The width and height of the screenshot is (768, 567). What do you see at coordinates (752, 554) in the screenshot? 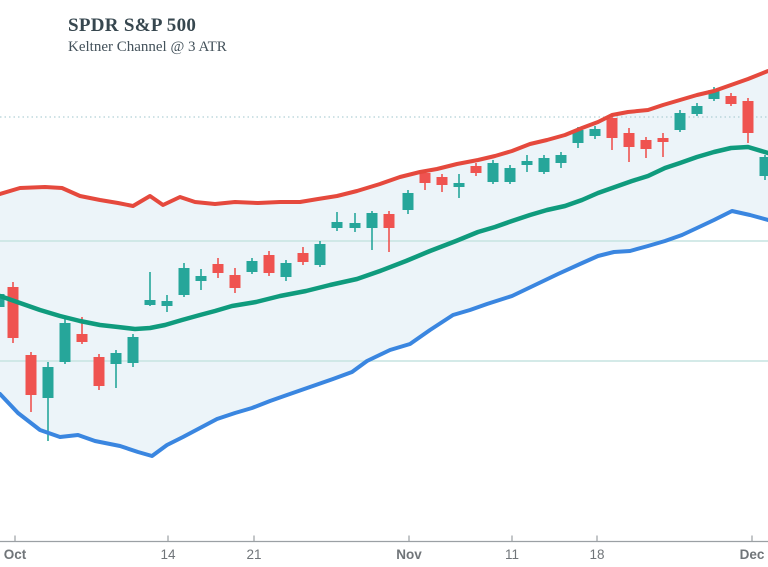
I see `x-axis-label-Dec: Dec` at bounding box center [752, 554].